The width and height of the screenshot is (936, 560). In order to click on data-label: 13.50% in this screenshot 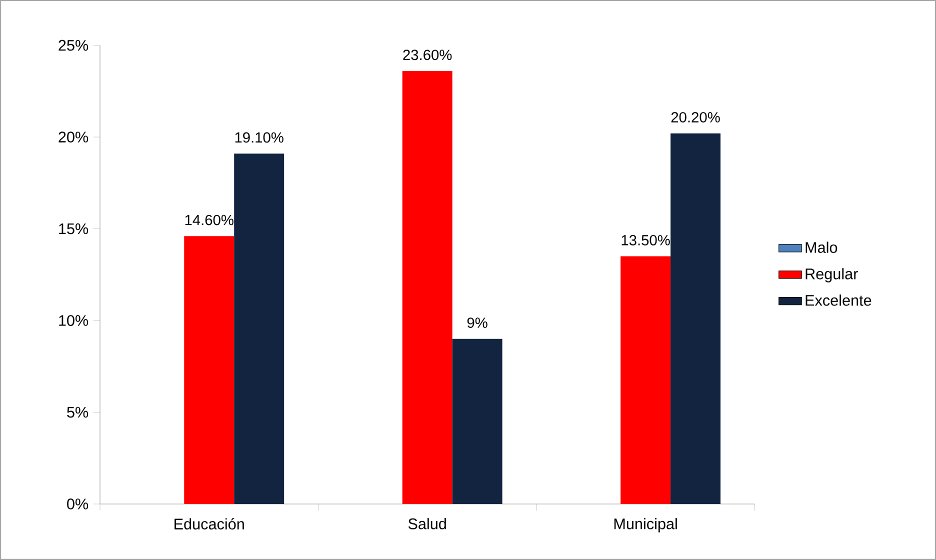, I will do `click(646, 240)`.